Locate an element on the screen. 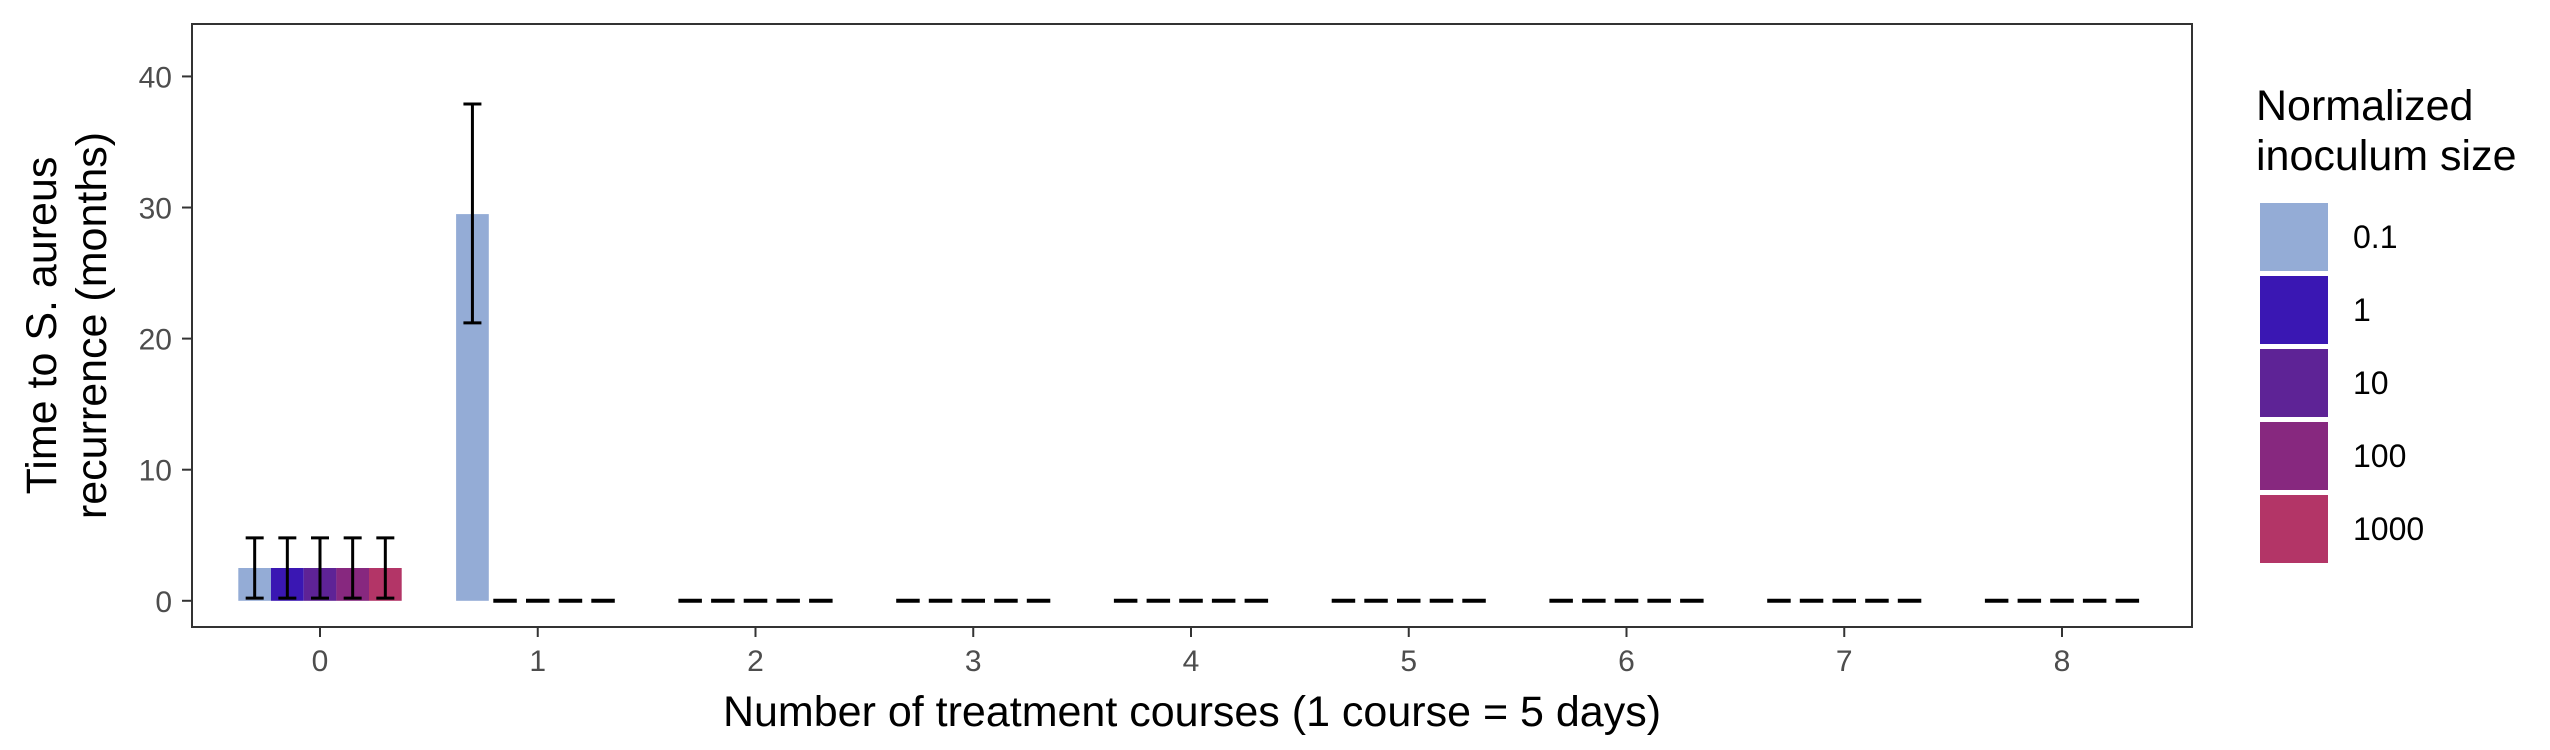  y-axis-title: Time to S. aureus recurrence (months) is located at coordinates (67, 325).